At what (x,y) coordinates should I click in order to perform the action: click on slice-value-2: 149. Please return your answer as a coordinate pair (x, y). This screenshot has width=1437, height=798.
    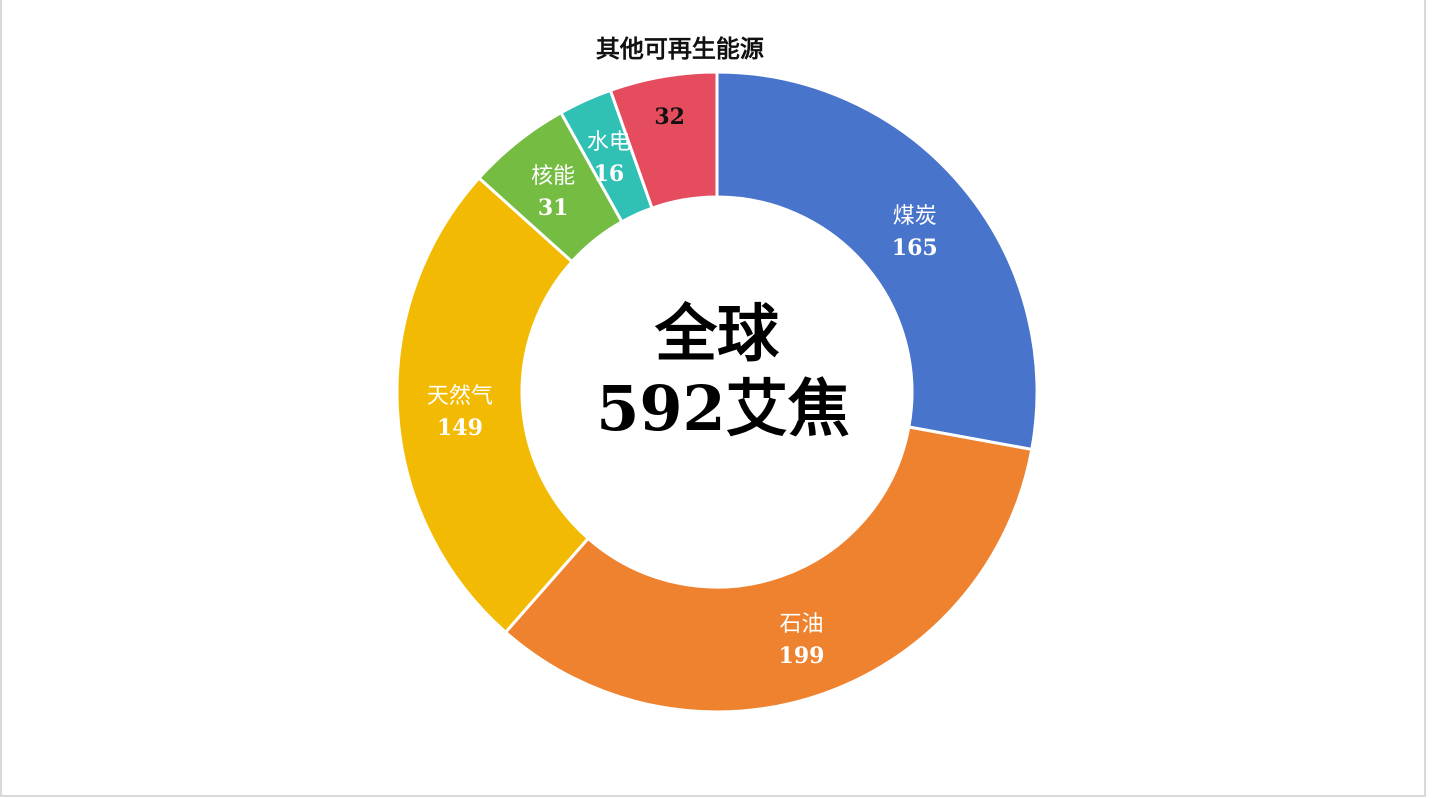
    Looking at the image, I should click on (460, 428).